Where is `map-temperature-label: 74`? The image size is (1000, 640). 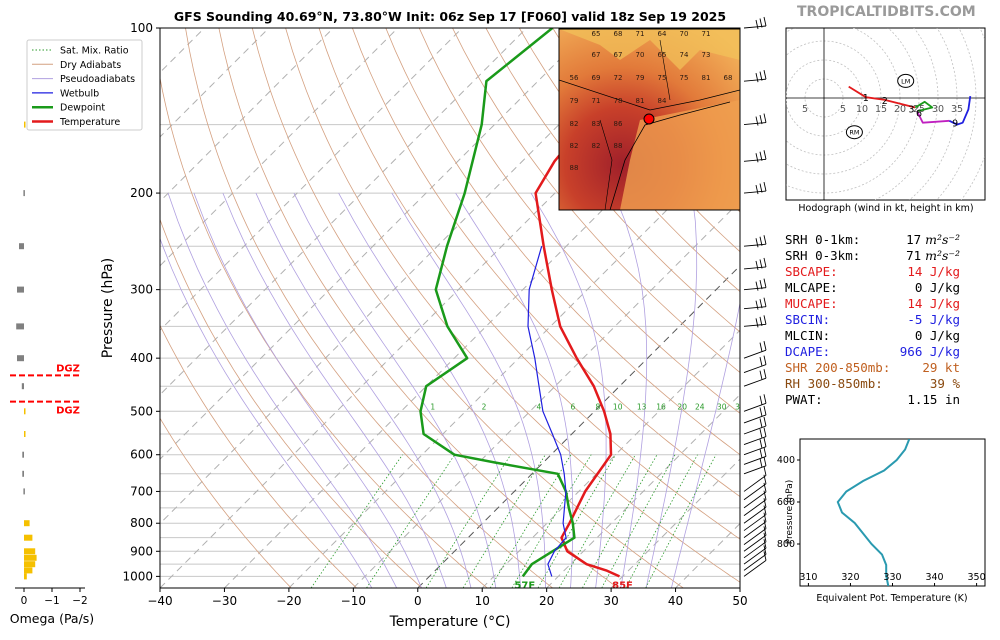
map-temperature-label: 74 is located at coordinates (684, 55).